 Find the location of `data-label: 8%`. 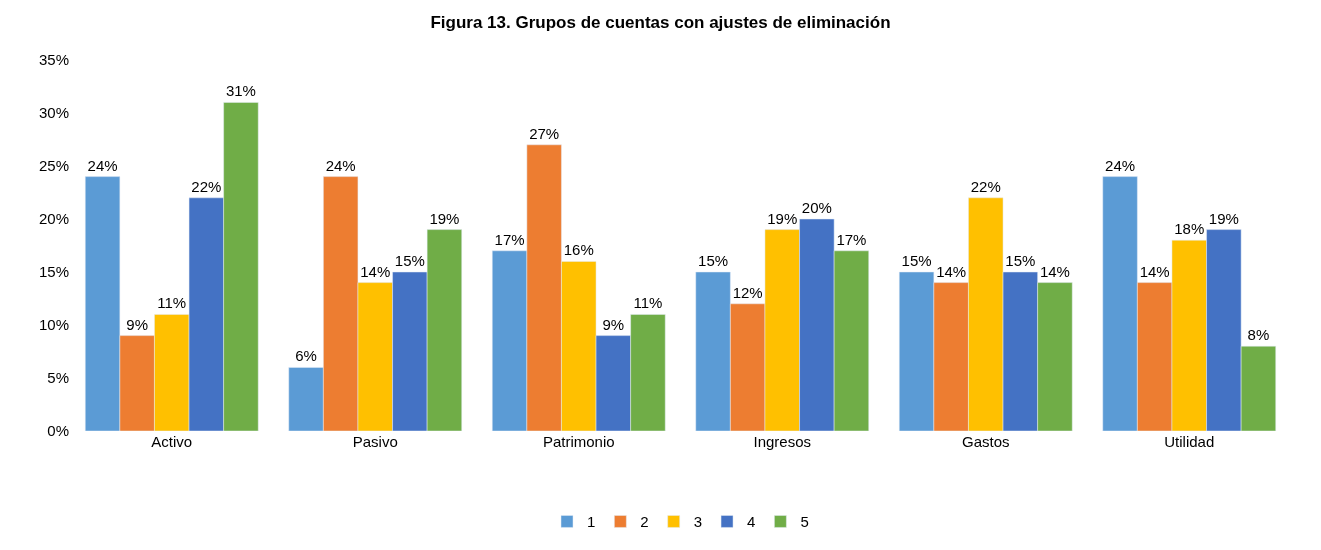

data-label: 8% is located at coordinates (1258, 335).